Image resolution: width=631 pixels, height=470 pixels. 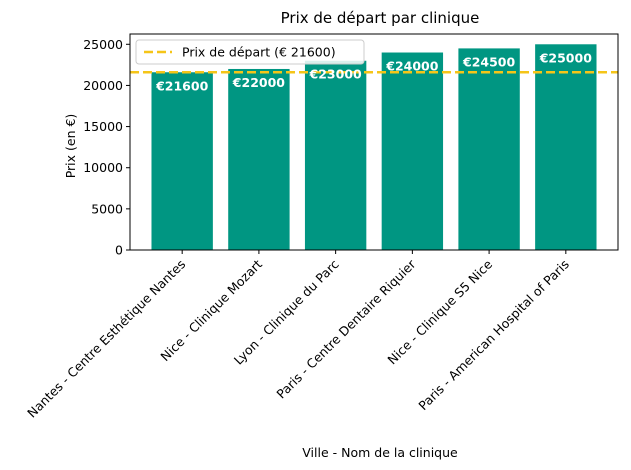 I want to click on y-tick-label: 10000, so click(x=103, y=167).